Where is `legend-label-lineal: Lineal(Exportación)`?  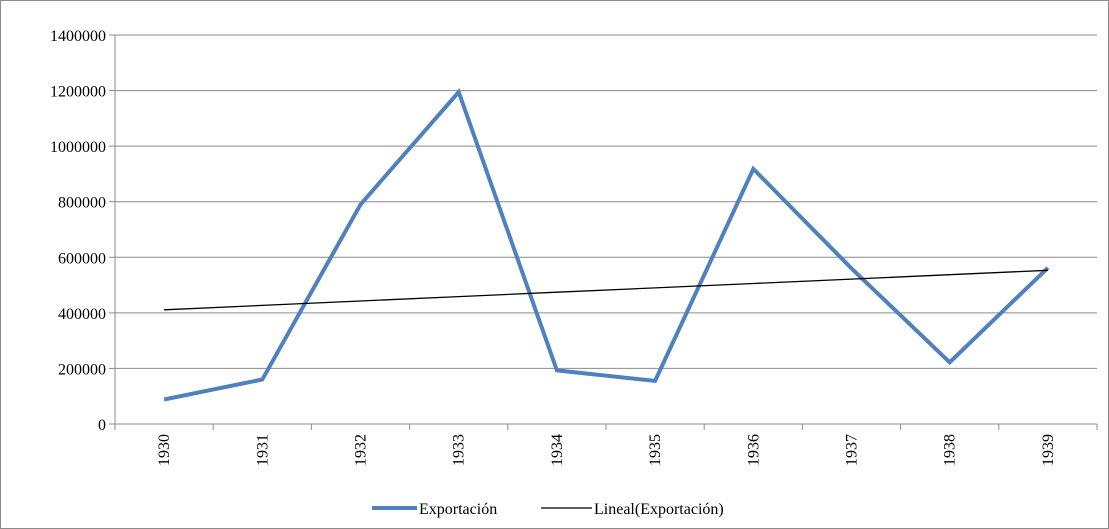 legend-label-lineal: Lineal(Exportación) is located at coordinates (659, 509).